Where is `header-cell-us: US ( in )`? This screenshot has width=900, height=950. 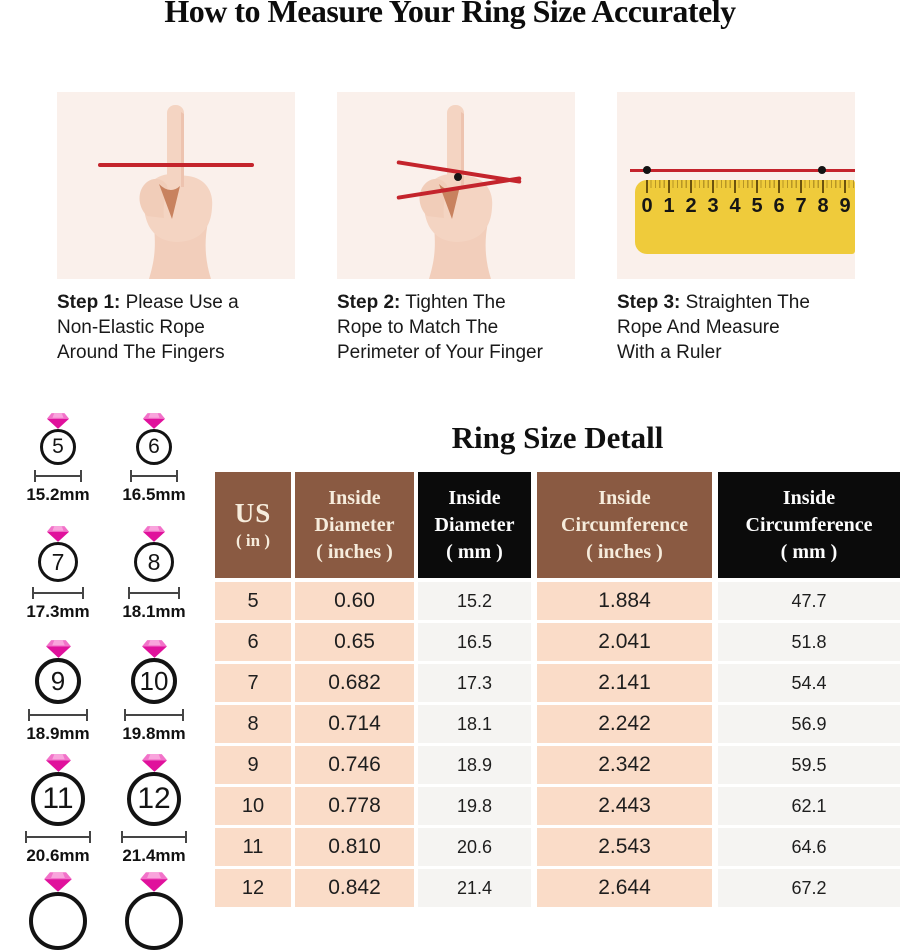
header-cell-us: US ( in ) is located at coordinates (253, 525).